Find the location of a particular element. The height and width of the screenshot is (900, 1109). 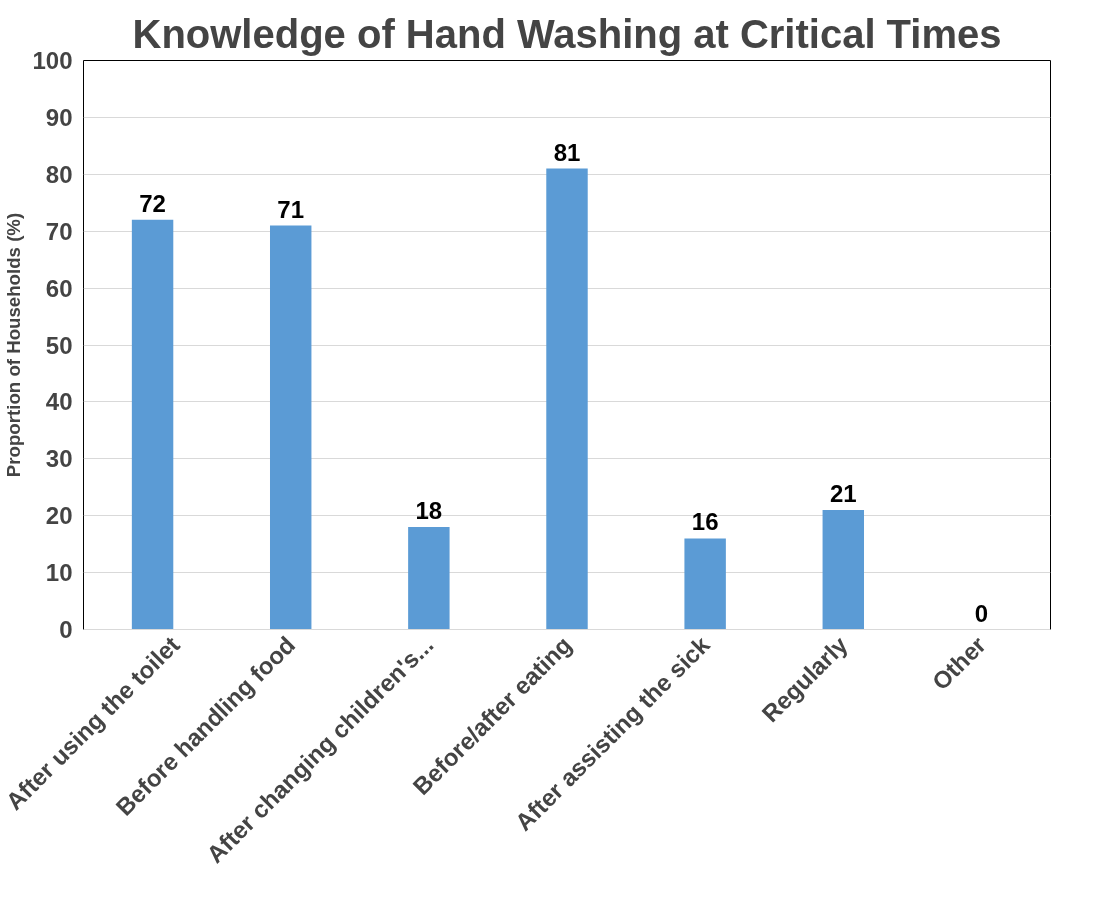

y-tick-label: 100 is located at coordinates (52, 60).